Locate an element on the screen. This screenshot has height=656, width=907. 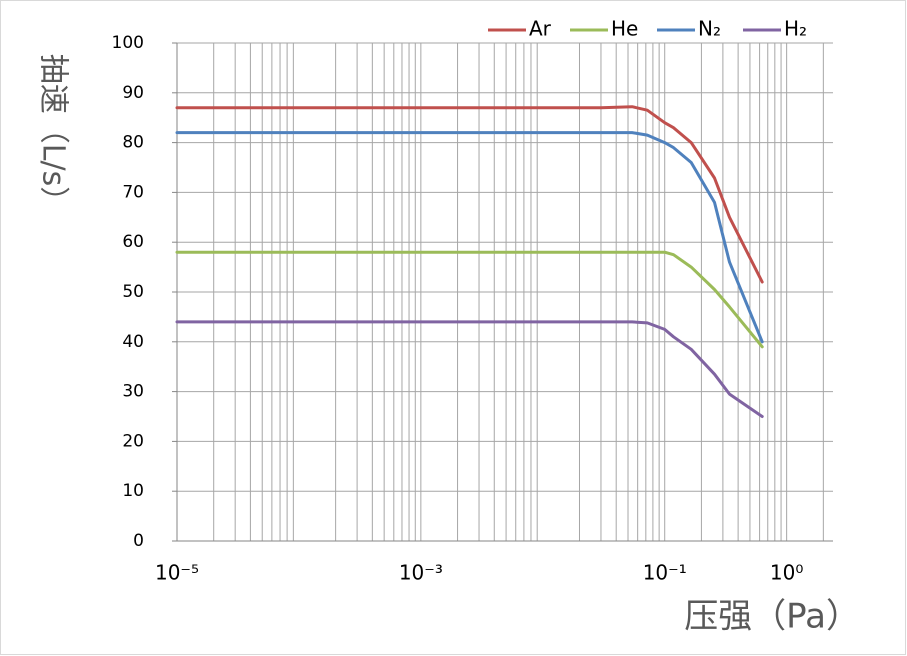
y-tick-label: 20 is located at coordinates (133, 441).